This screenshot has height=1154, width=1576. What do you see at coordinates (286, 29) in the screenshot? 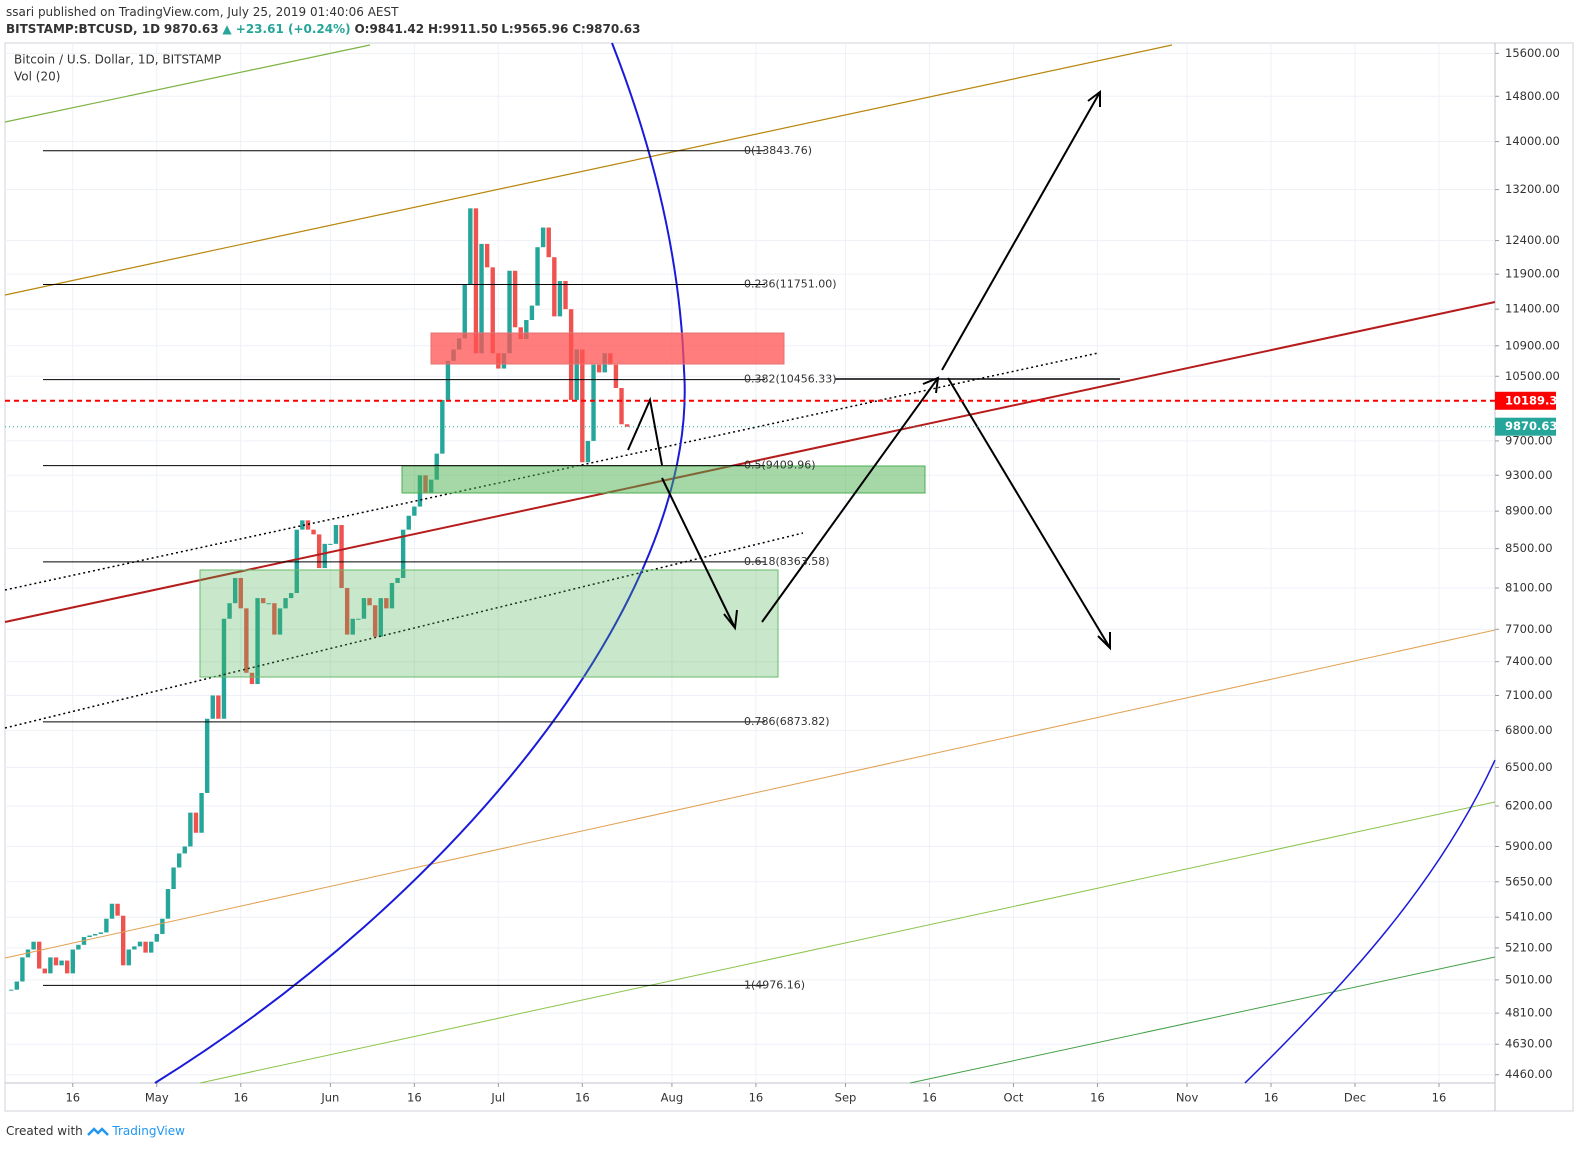
I see `change: ▲ +23.61 (+0.24%)` at bounding box center [286, 29].